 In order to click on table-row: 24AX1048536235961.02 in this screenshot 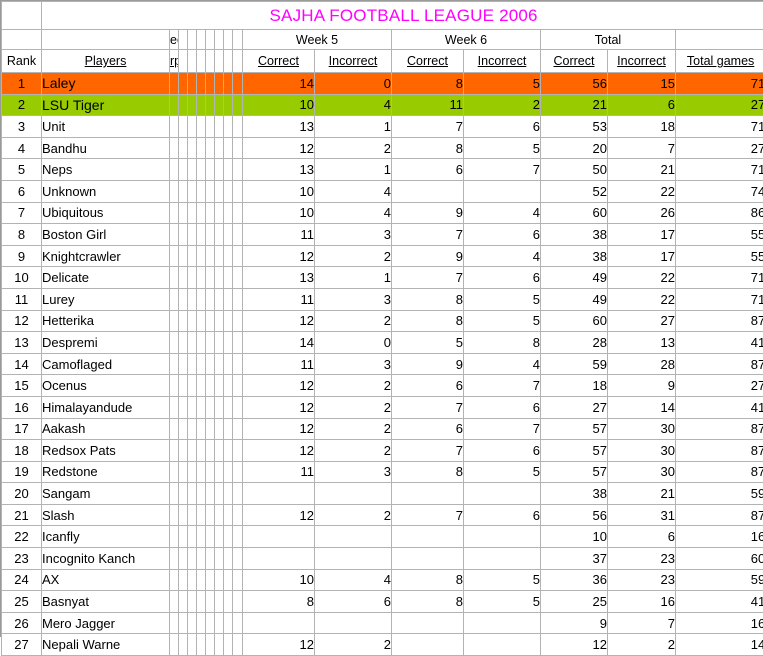, I will do `click(382, 580)`.